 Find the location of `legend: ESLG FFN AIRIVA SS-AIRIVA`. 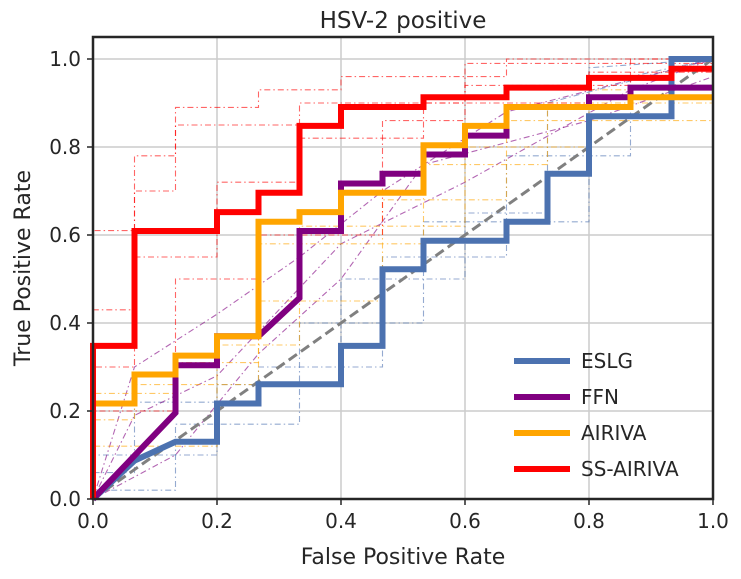

legend: ESLG FFN AIRIVA SS-AIRIVA is located at coordinates (596, 415).